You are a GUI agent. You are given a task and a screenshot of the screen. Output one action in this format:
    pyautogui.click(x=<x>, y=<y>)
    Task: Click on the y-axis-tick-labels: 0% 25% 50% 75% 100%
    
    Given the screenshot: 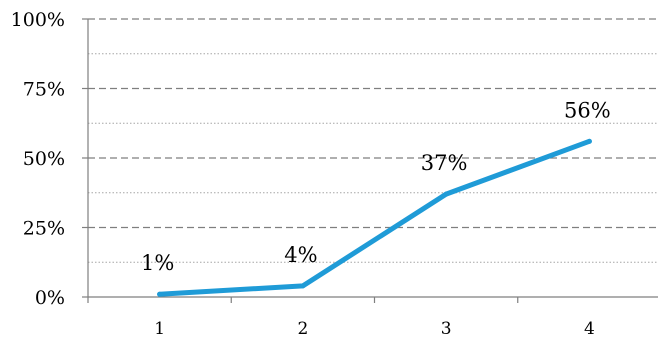 What is the action you would take?
    pyautogui.click(x=38, y=159)
    